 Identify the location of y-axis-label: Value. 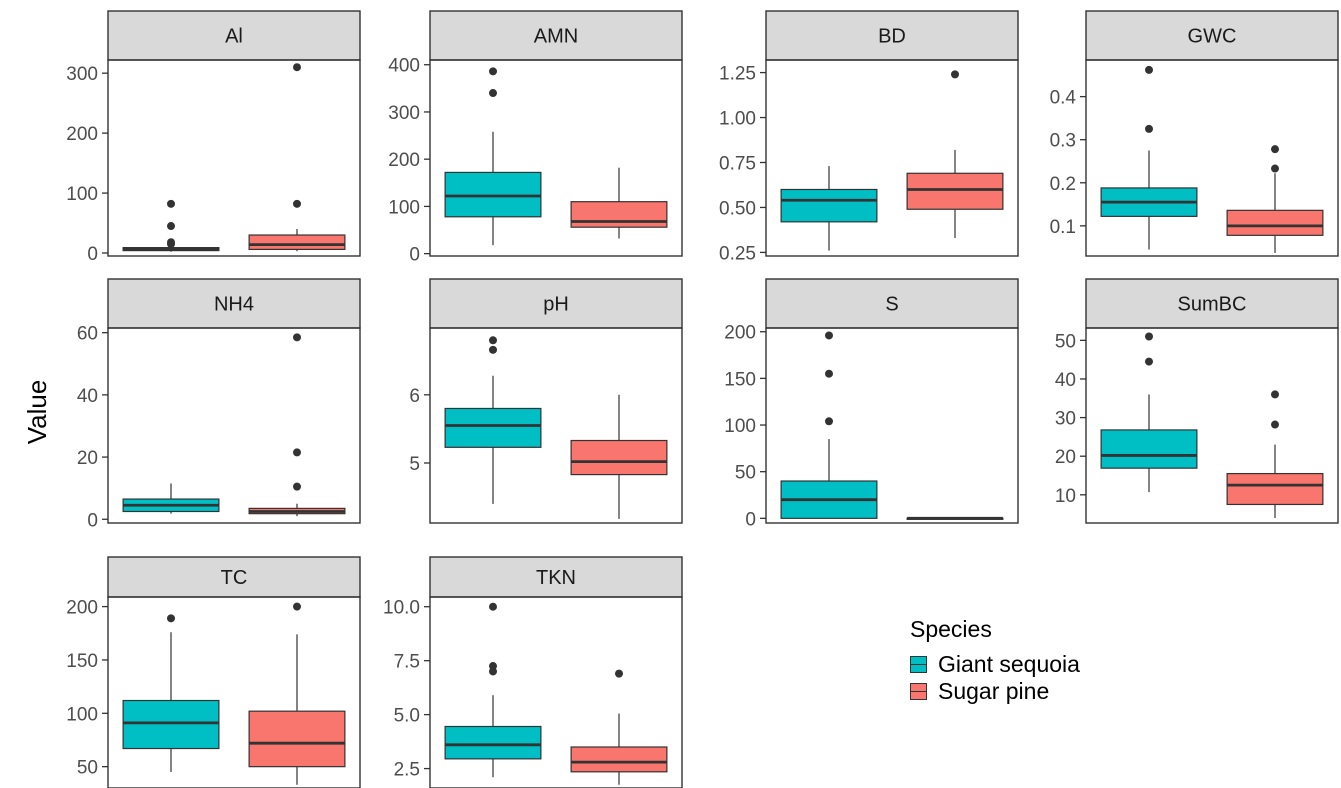
(37, 412).